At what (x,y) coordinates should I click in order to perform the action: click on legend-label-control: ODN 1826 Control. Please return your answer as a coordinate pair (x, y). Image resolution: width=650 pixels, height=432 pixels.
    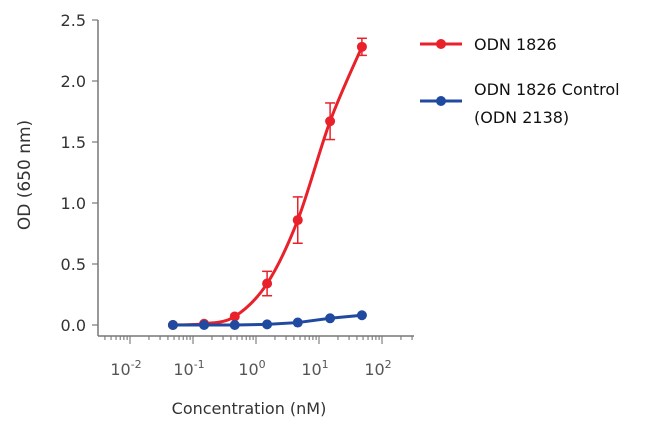
    Looking at the image, I should click on (547, 89).